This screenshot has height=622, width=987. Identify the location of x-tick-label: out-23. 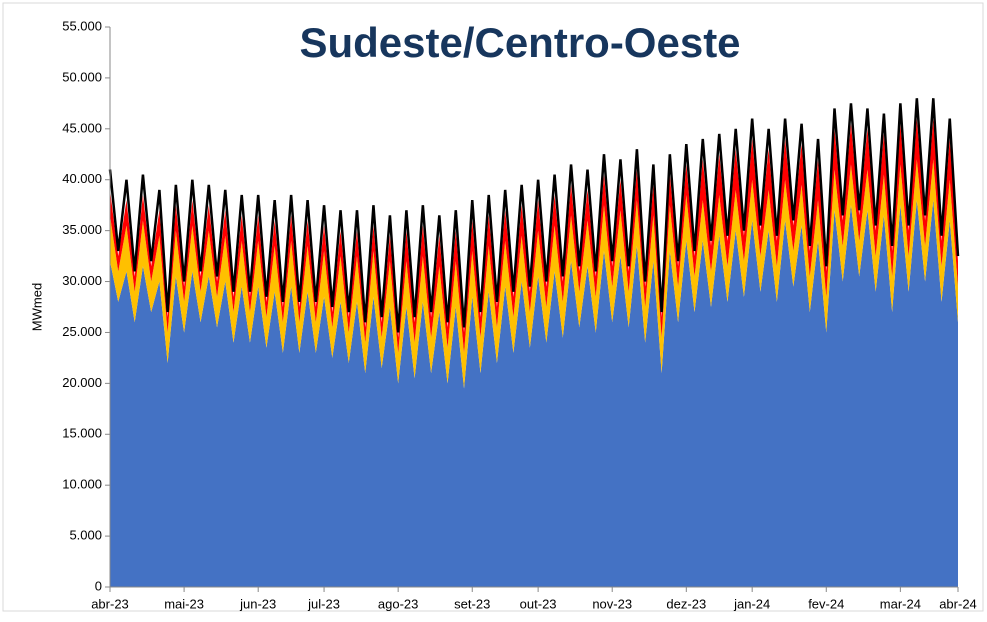
(538, 603).